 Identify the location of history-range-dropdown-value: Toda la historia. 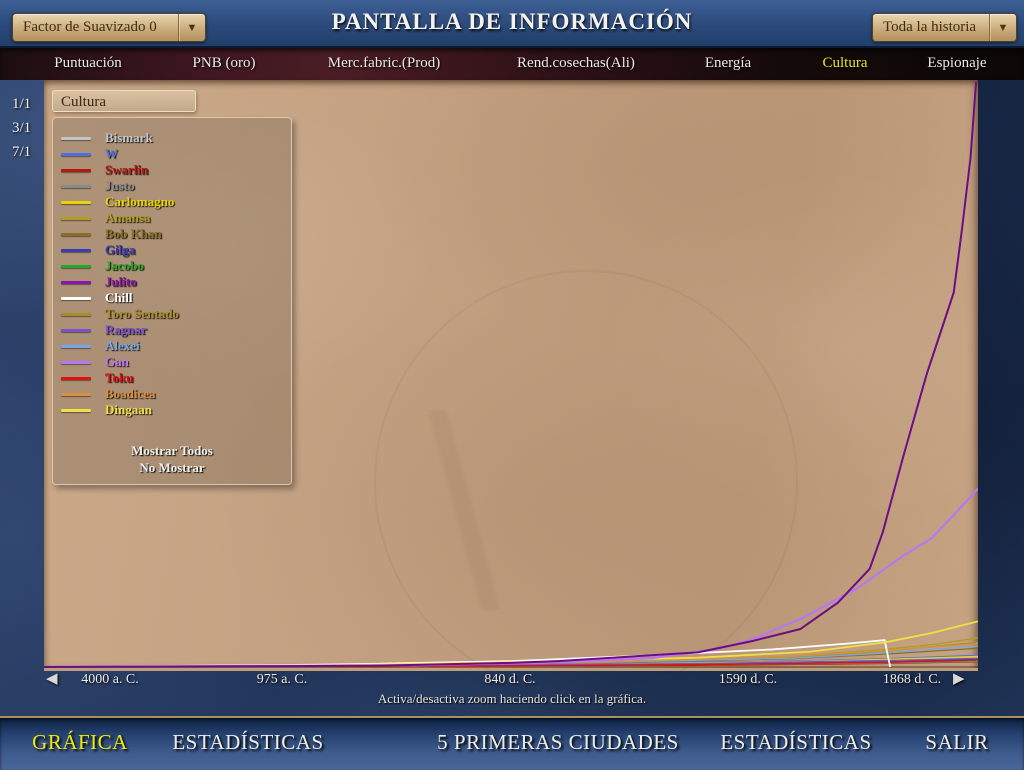
(930, 27).